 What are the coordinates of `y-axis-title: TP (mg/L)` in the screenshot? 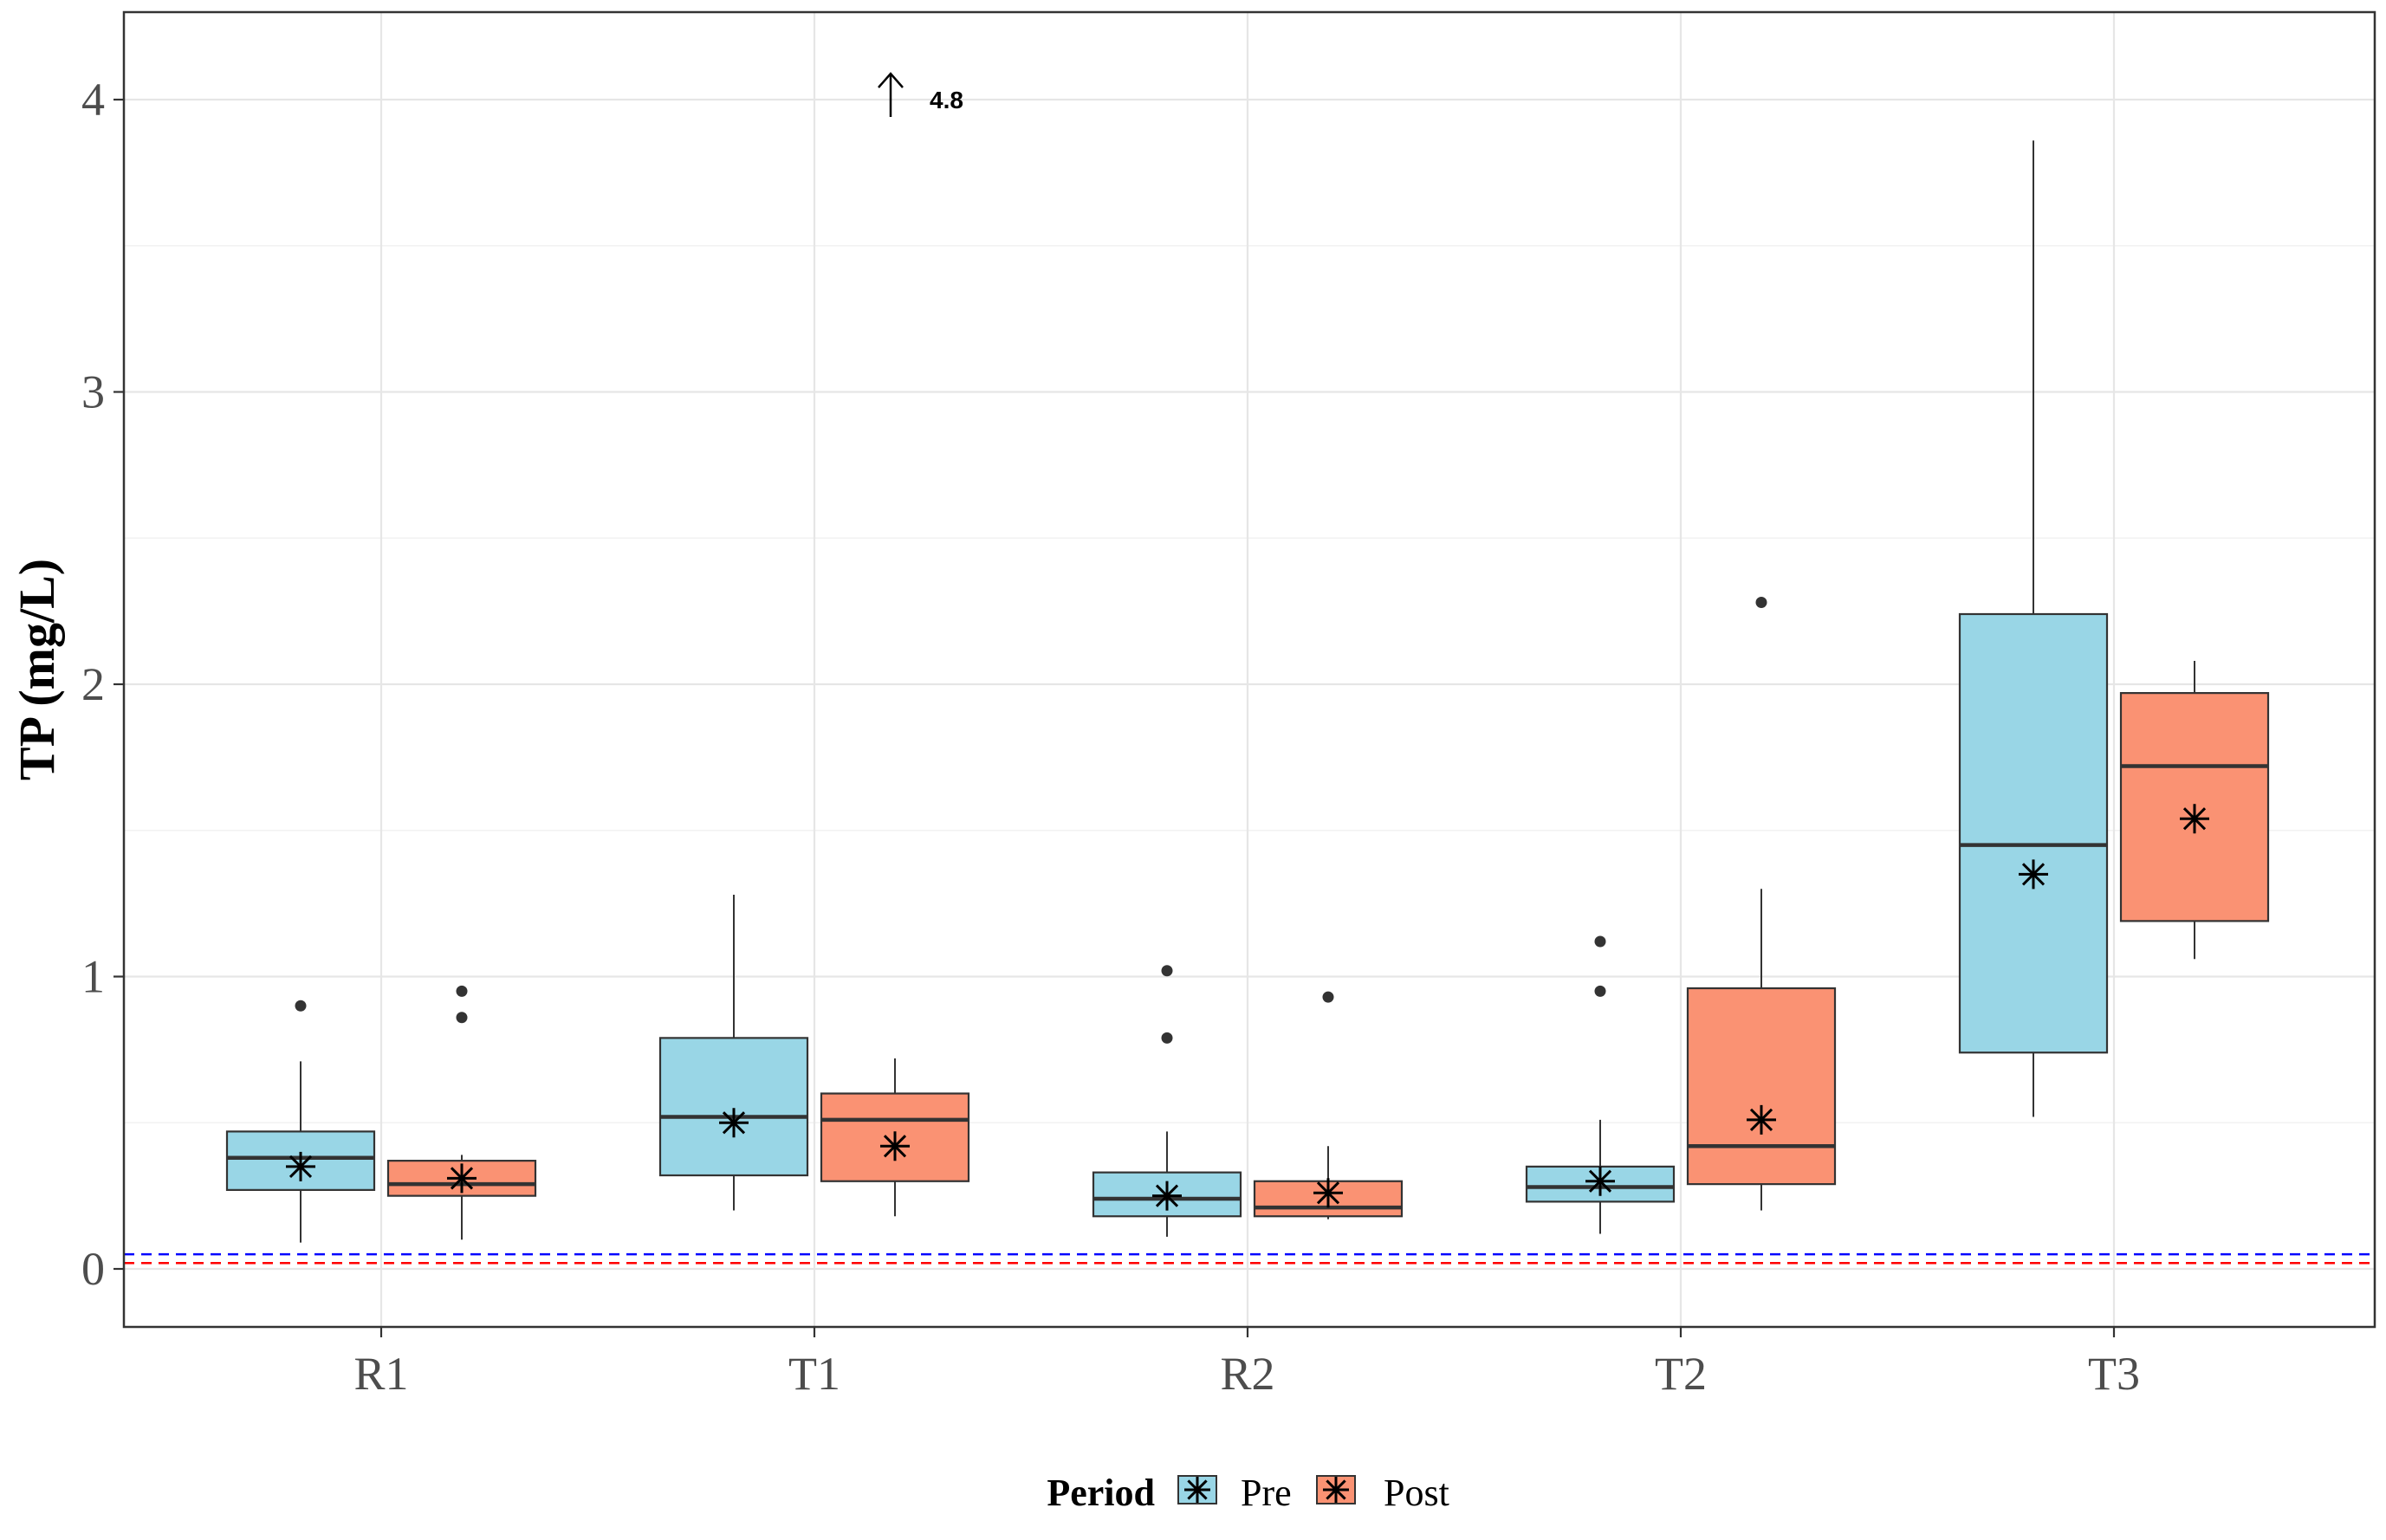 It's located at (37, 669).